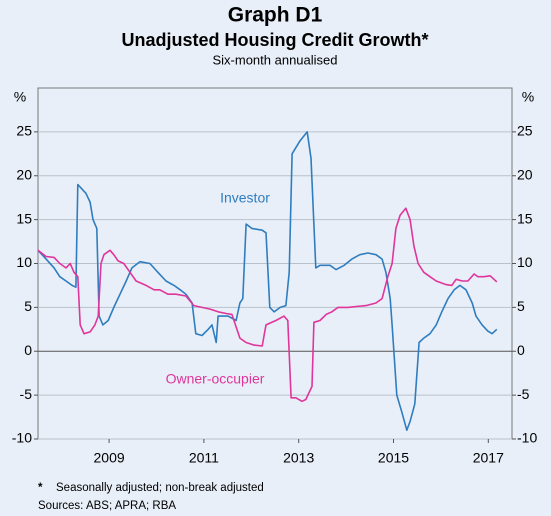 The height and width of the screenshot is (516, 551). What do you see at coordinates (521, 350) in the screenshot?
I see `y-tick-label-right: 0` at bounding box center [521, 350].